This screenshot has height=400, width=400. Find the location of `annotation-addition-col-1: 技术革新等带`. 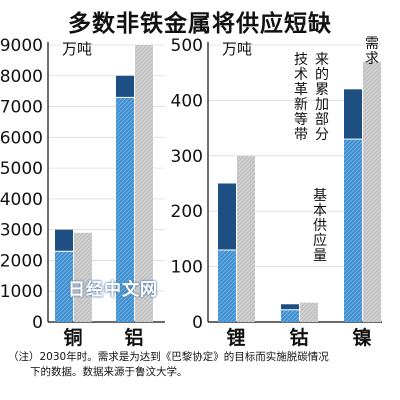

annotation-addition-col-1: 技术革新等带 is located at coordinates (301, 97).